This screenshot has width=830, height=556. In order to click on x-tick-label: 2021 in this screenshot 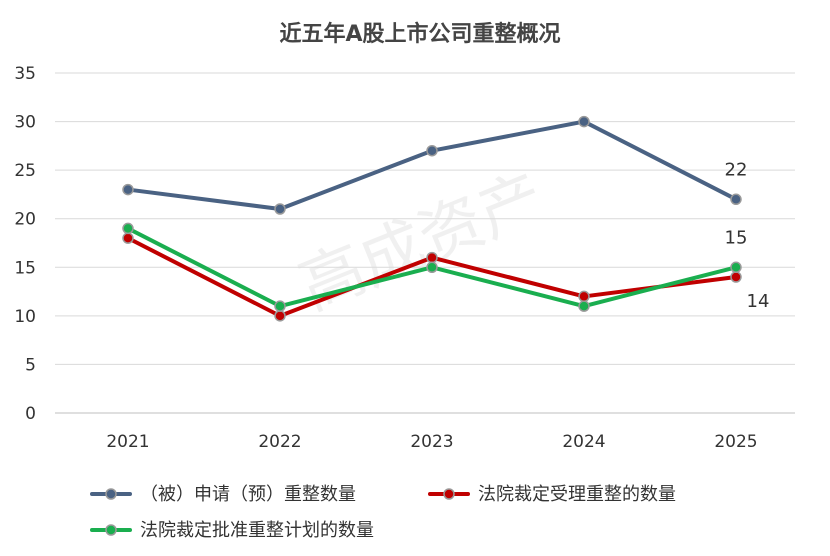, I will do `click(127, 442)`.